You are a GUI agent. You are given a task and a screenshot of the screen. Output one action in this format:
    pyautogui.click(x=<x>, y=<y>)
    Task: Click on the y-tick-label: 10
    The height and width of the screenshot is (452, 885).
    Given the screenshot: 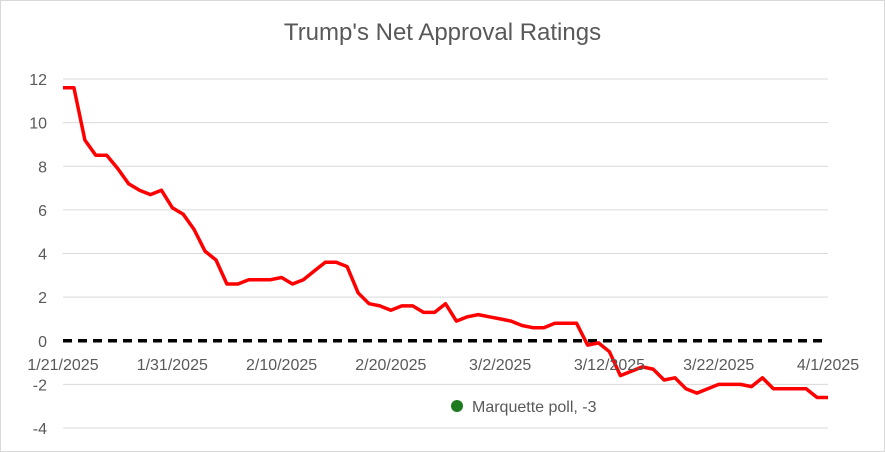 What is the action you would take?
    pyautogui.click(x=38, y=124)
    